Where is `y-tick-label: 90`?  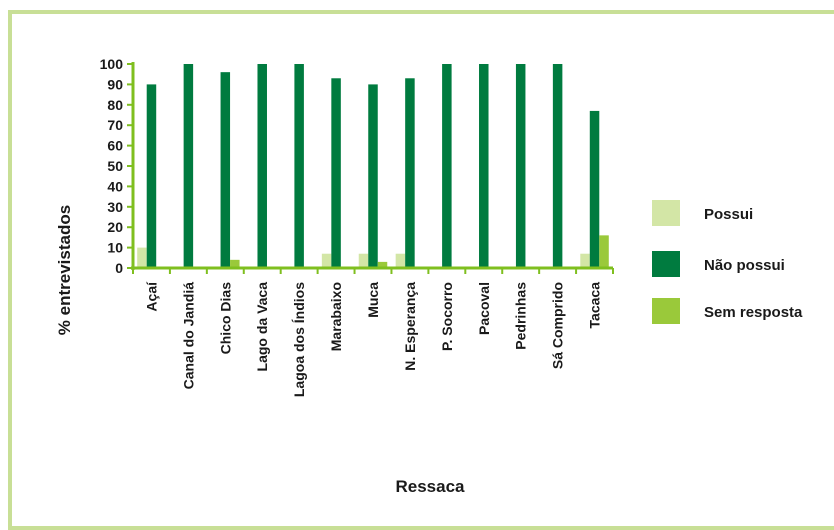
y-tick-label: 90 is located at coordinates (115, 84).